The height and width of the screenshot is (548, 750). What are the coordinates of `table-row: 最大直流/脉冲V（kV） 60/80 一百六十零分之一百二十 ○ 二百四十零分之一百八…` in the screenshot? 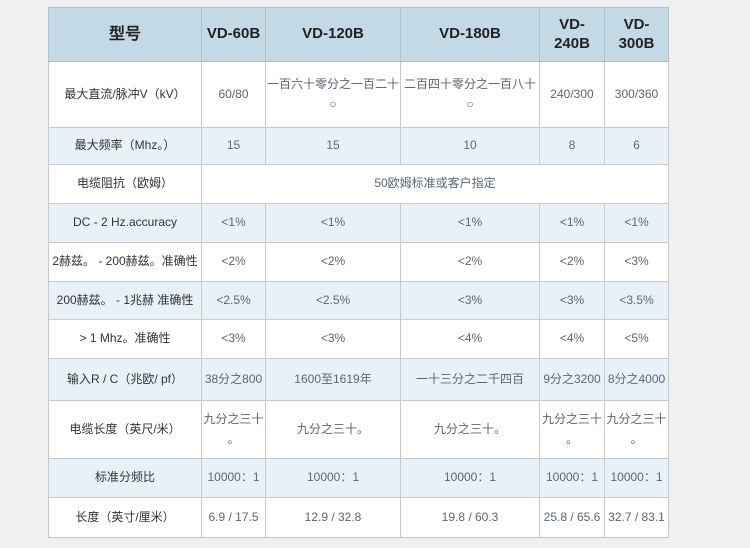 It's located at (358, 94).